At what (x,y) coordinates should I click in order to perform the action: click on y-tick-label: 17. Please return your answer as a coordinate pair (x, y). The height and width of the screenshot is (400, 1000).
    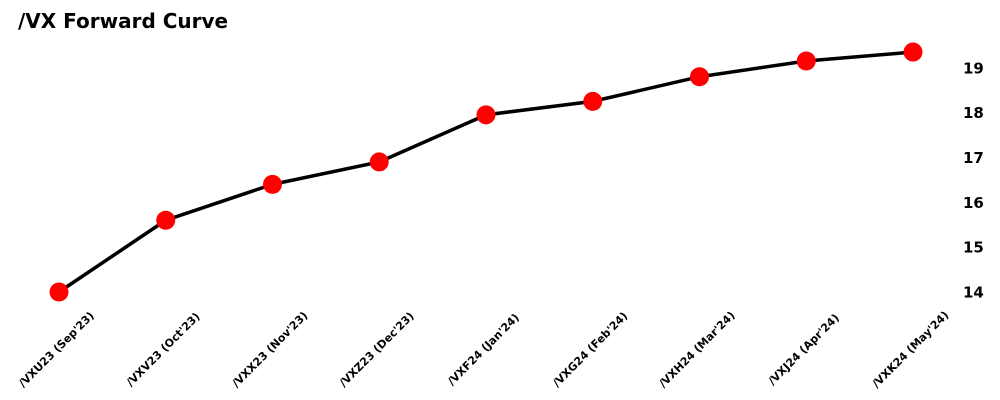
    Looking at the image, I should click on (973, 158).